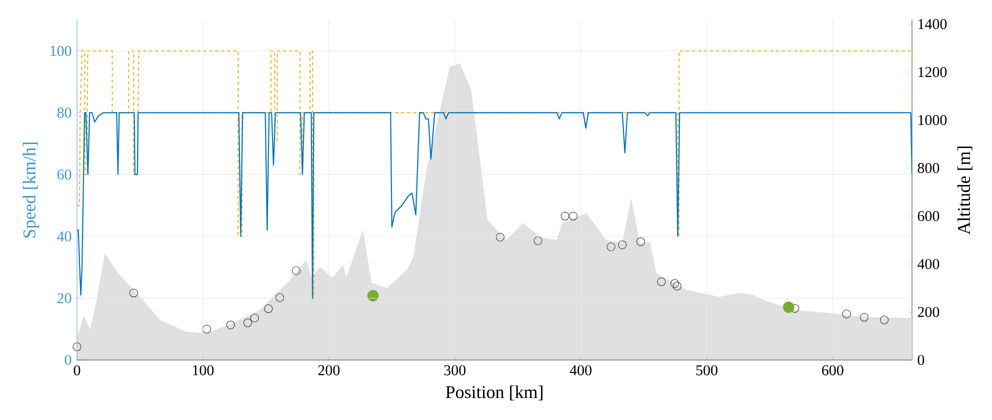 This screenshot has width=992, height=420. Describe the element at coordinates (64, 236) in the screenshot. I see `y-tick-label: 40` at that location.